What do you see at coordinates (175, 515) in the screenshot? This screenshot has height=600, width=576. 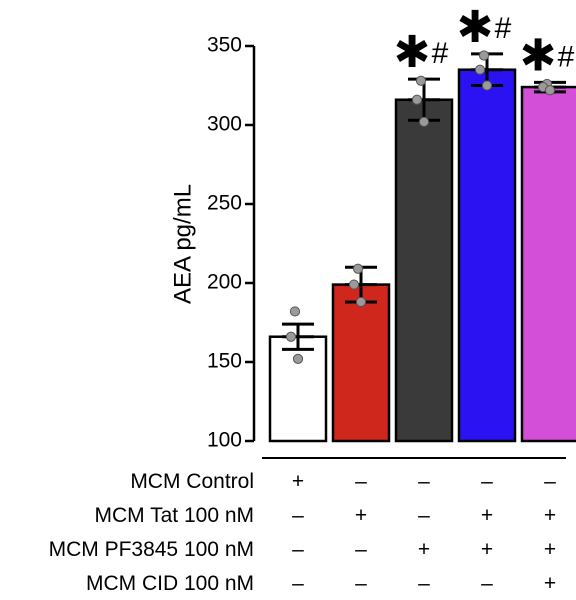 I see `condition-label: MCM Tat 100 nM` at bounding box center [175, 515].